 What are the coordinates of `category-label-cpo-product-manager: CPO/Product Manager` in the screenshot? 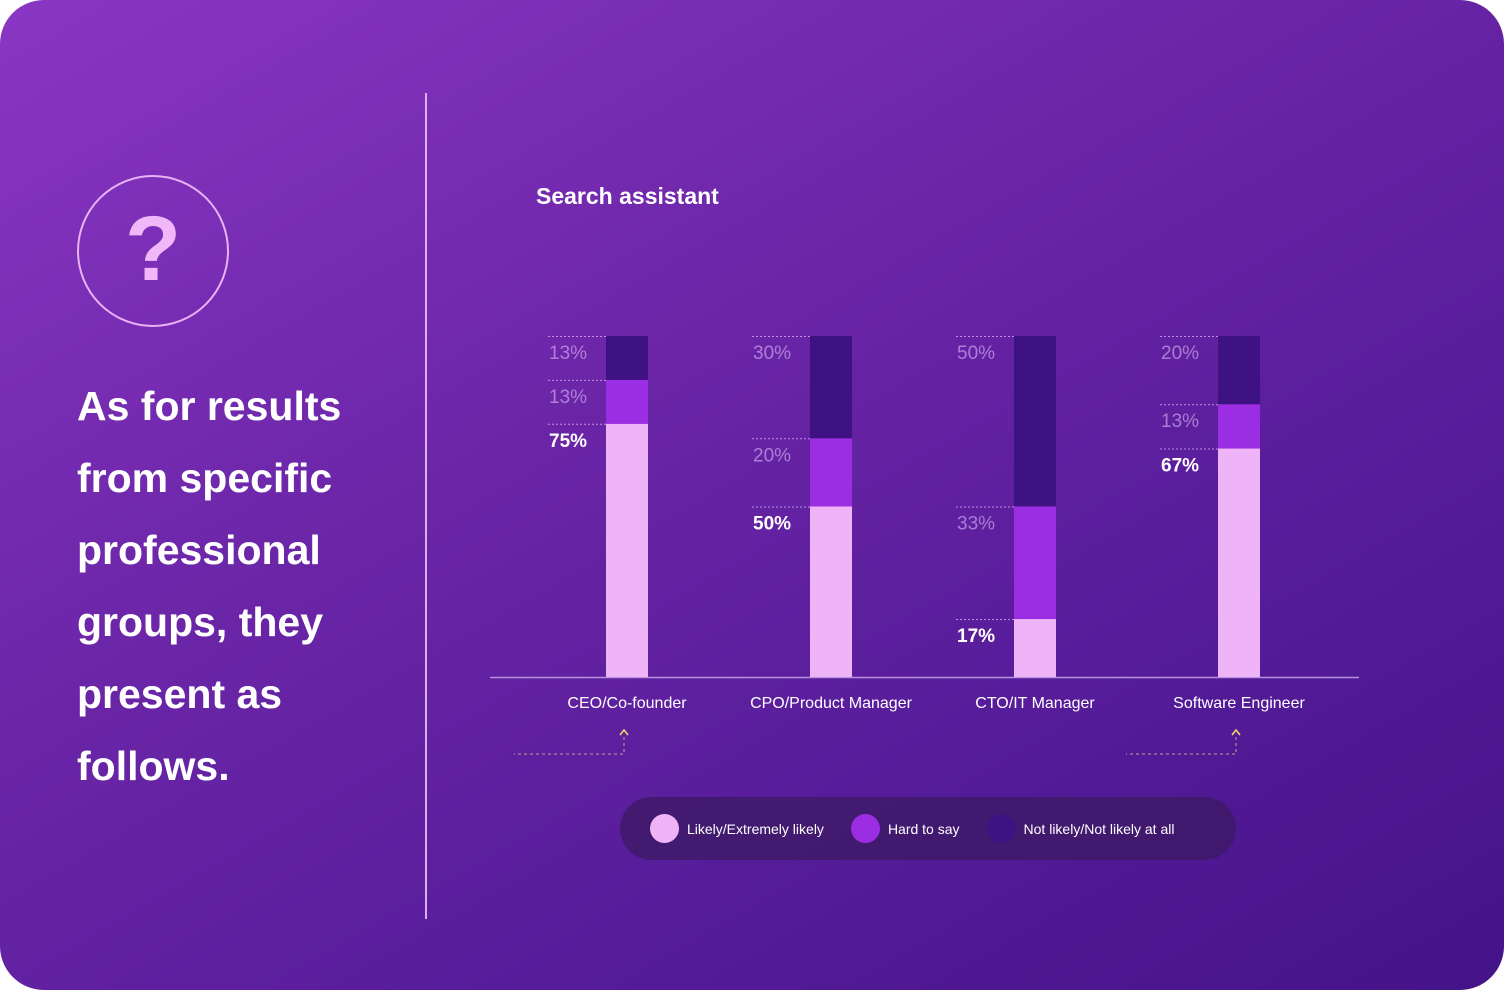 It's located at (831, 703).